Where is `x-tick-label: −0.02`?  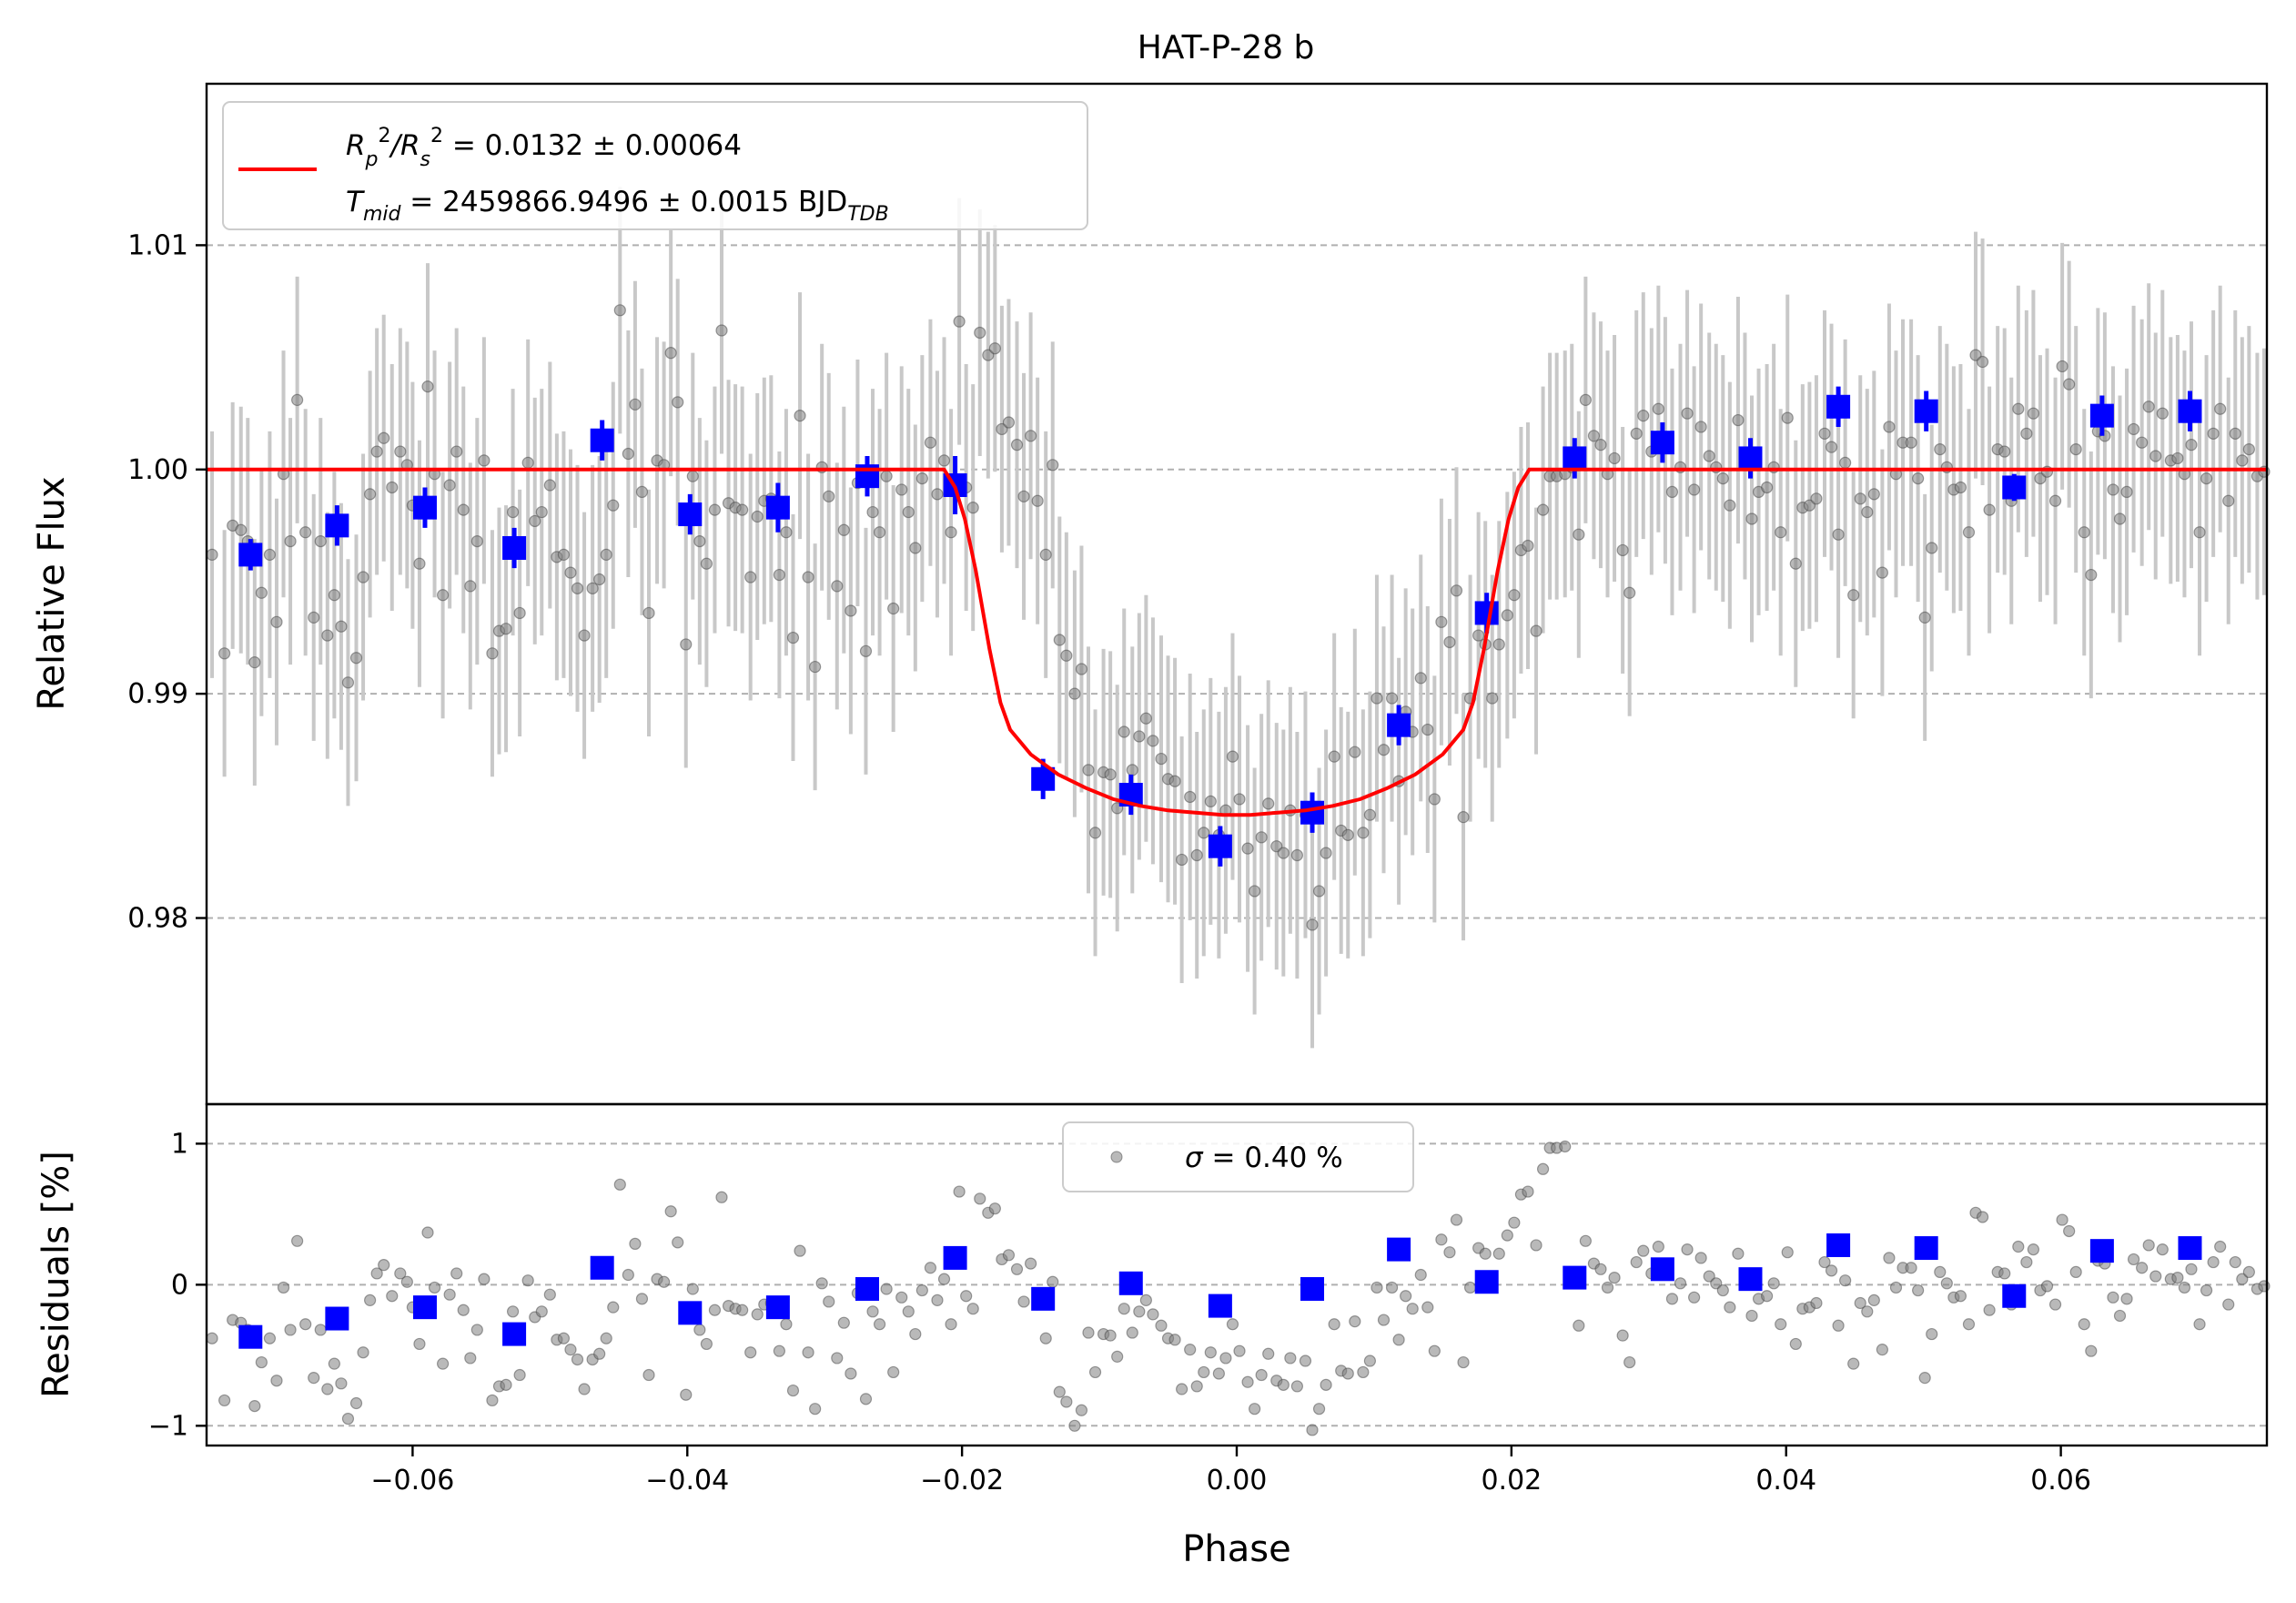 x-tick-label: −0.02 is located at coordinates (962, 1480).